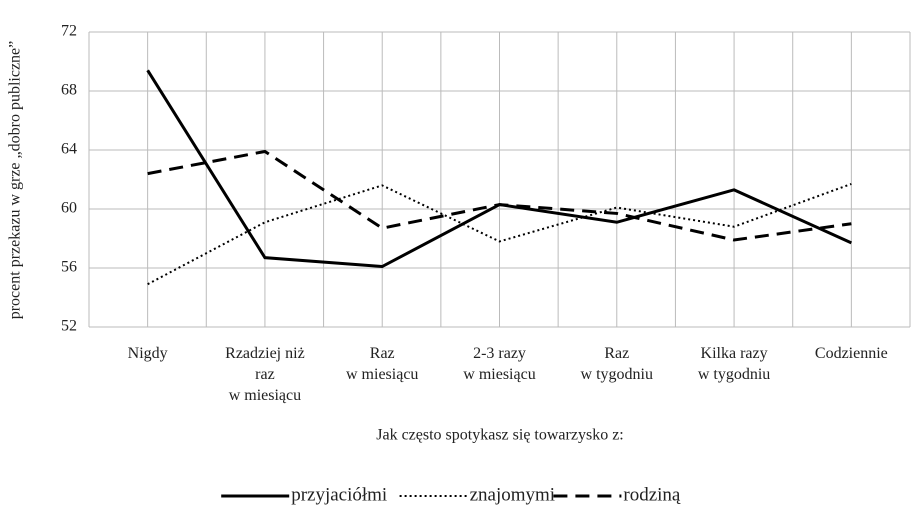 The image size is (912, 512). Describe the element at coordinates (652, 494) in the screenshot. I see `legend-label: rodziną` at that location.